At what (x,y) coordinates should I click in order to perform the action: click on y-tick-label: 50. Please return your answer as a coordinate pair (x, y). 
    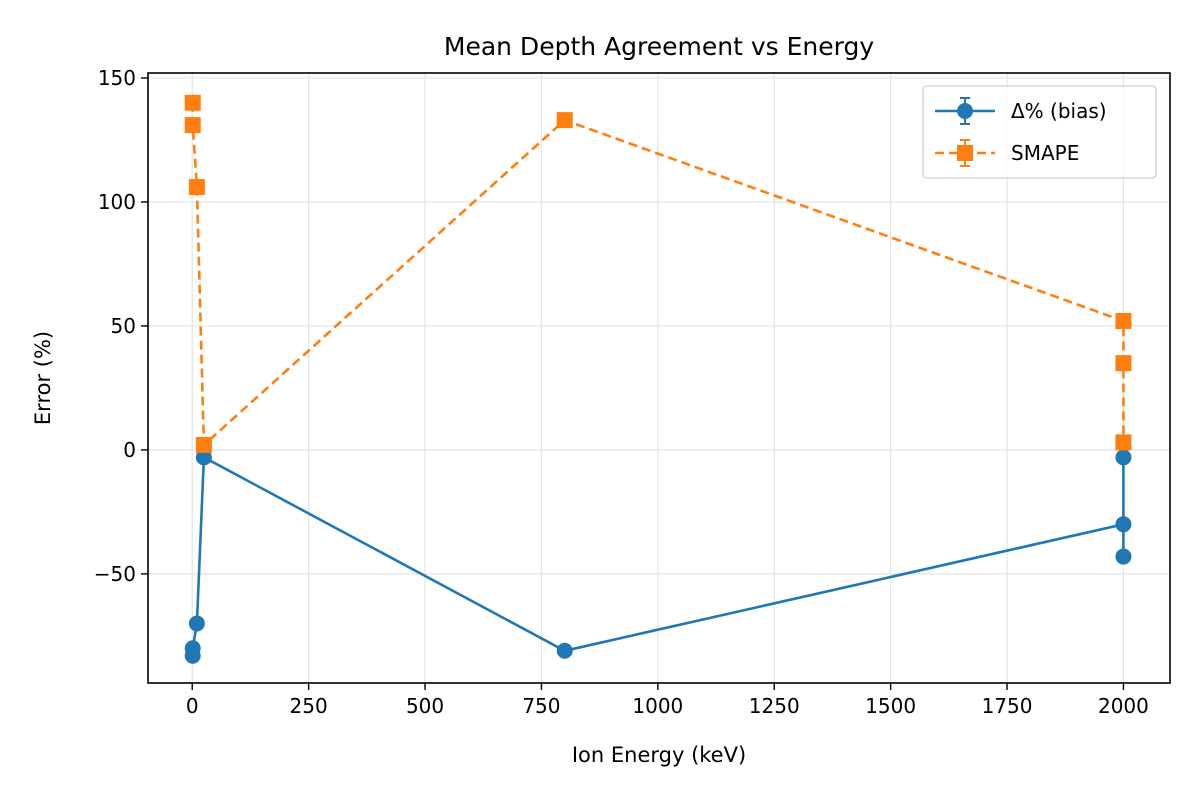
    Looking at the image, I should click on (123, 326).